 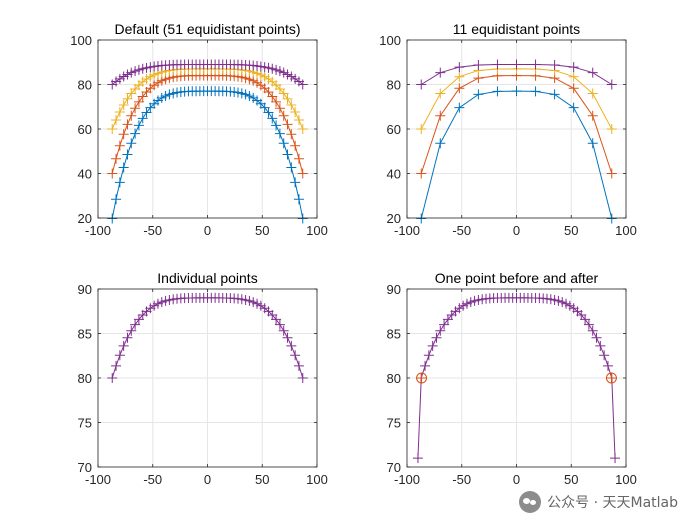 I want to click on y-tick-label: 20, so click(x=394, y=218).